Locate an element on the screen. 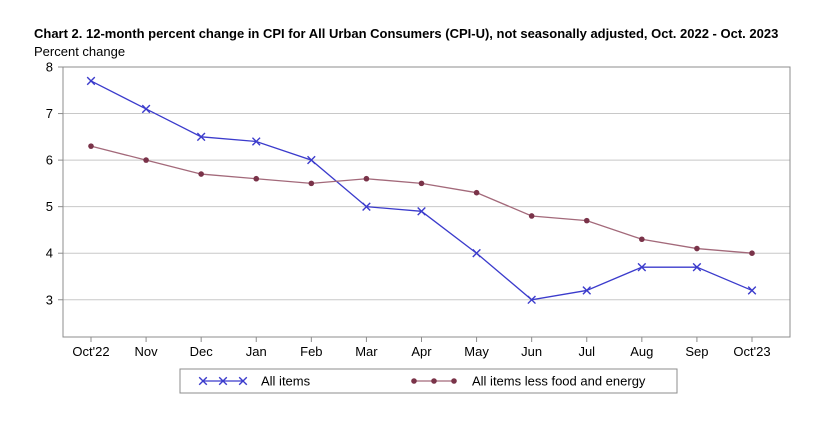 The width and height of the screenshot is (836, 422). x-tick-label: Feb is located at coordinates (311, 351).